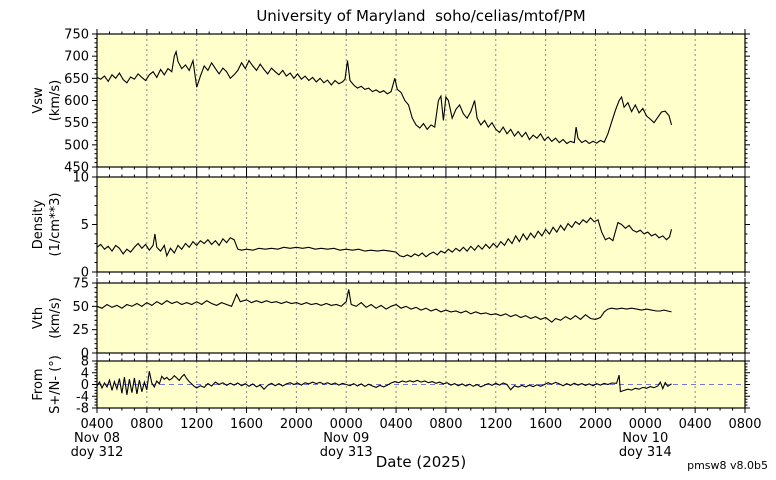  What do you see at coordinates (421, 462) in the screenshot?
I see `x-axis-title: Date (2025)` at bounding box center [421, 462].